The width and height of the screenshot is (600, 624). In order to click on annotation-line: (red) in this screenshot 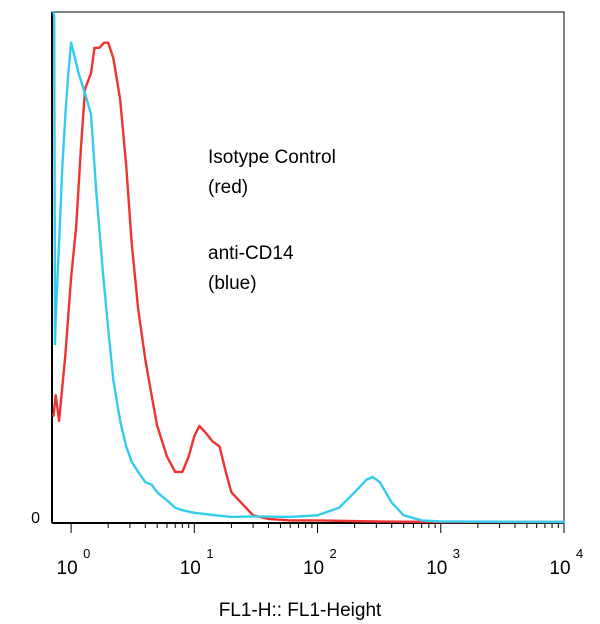, I will do `click(228, 187)`.